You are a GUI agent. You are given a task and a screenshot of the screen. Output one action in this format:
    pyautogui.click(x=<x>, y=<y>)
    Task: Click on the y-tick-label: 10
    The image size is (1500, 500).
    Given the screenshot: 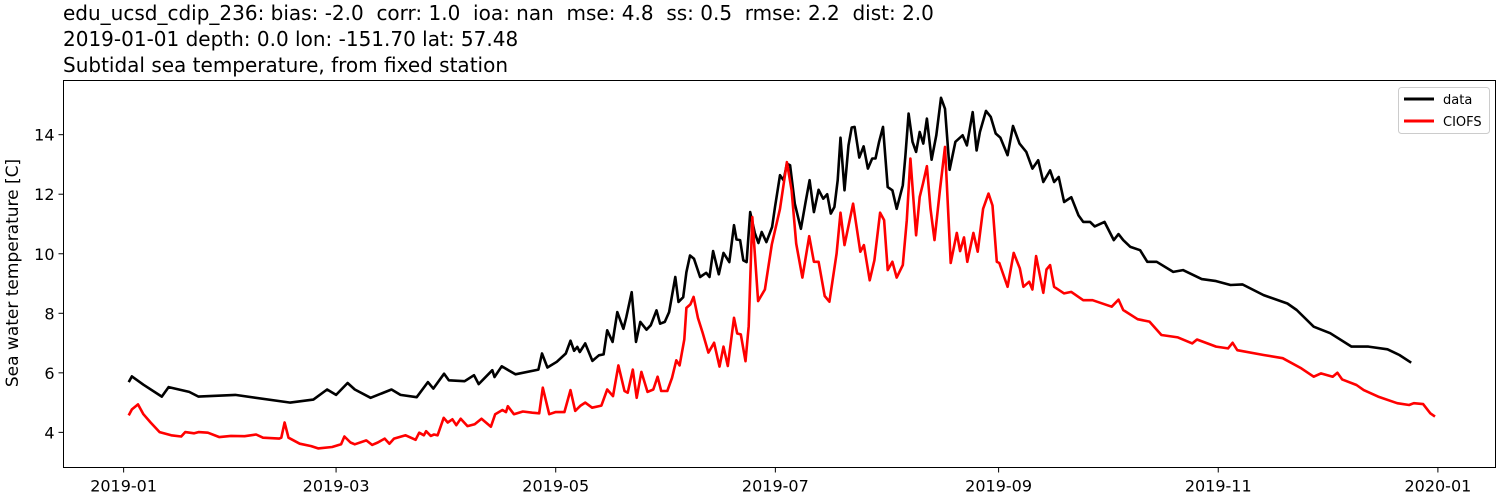 What is the action you would take?
    pyautogui.click(x=44, y=254)
    